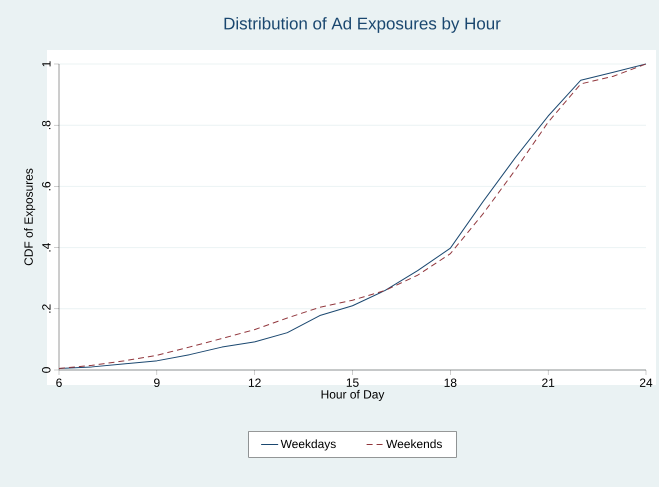  I want to click on x-axis-title: Hour of Day, so click(353, 395).